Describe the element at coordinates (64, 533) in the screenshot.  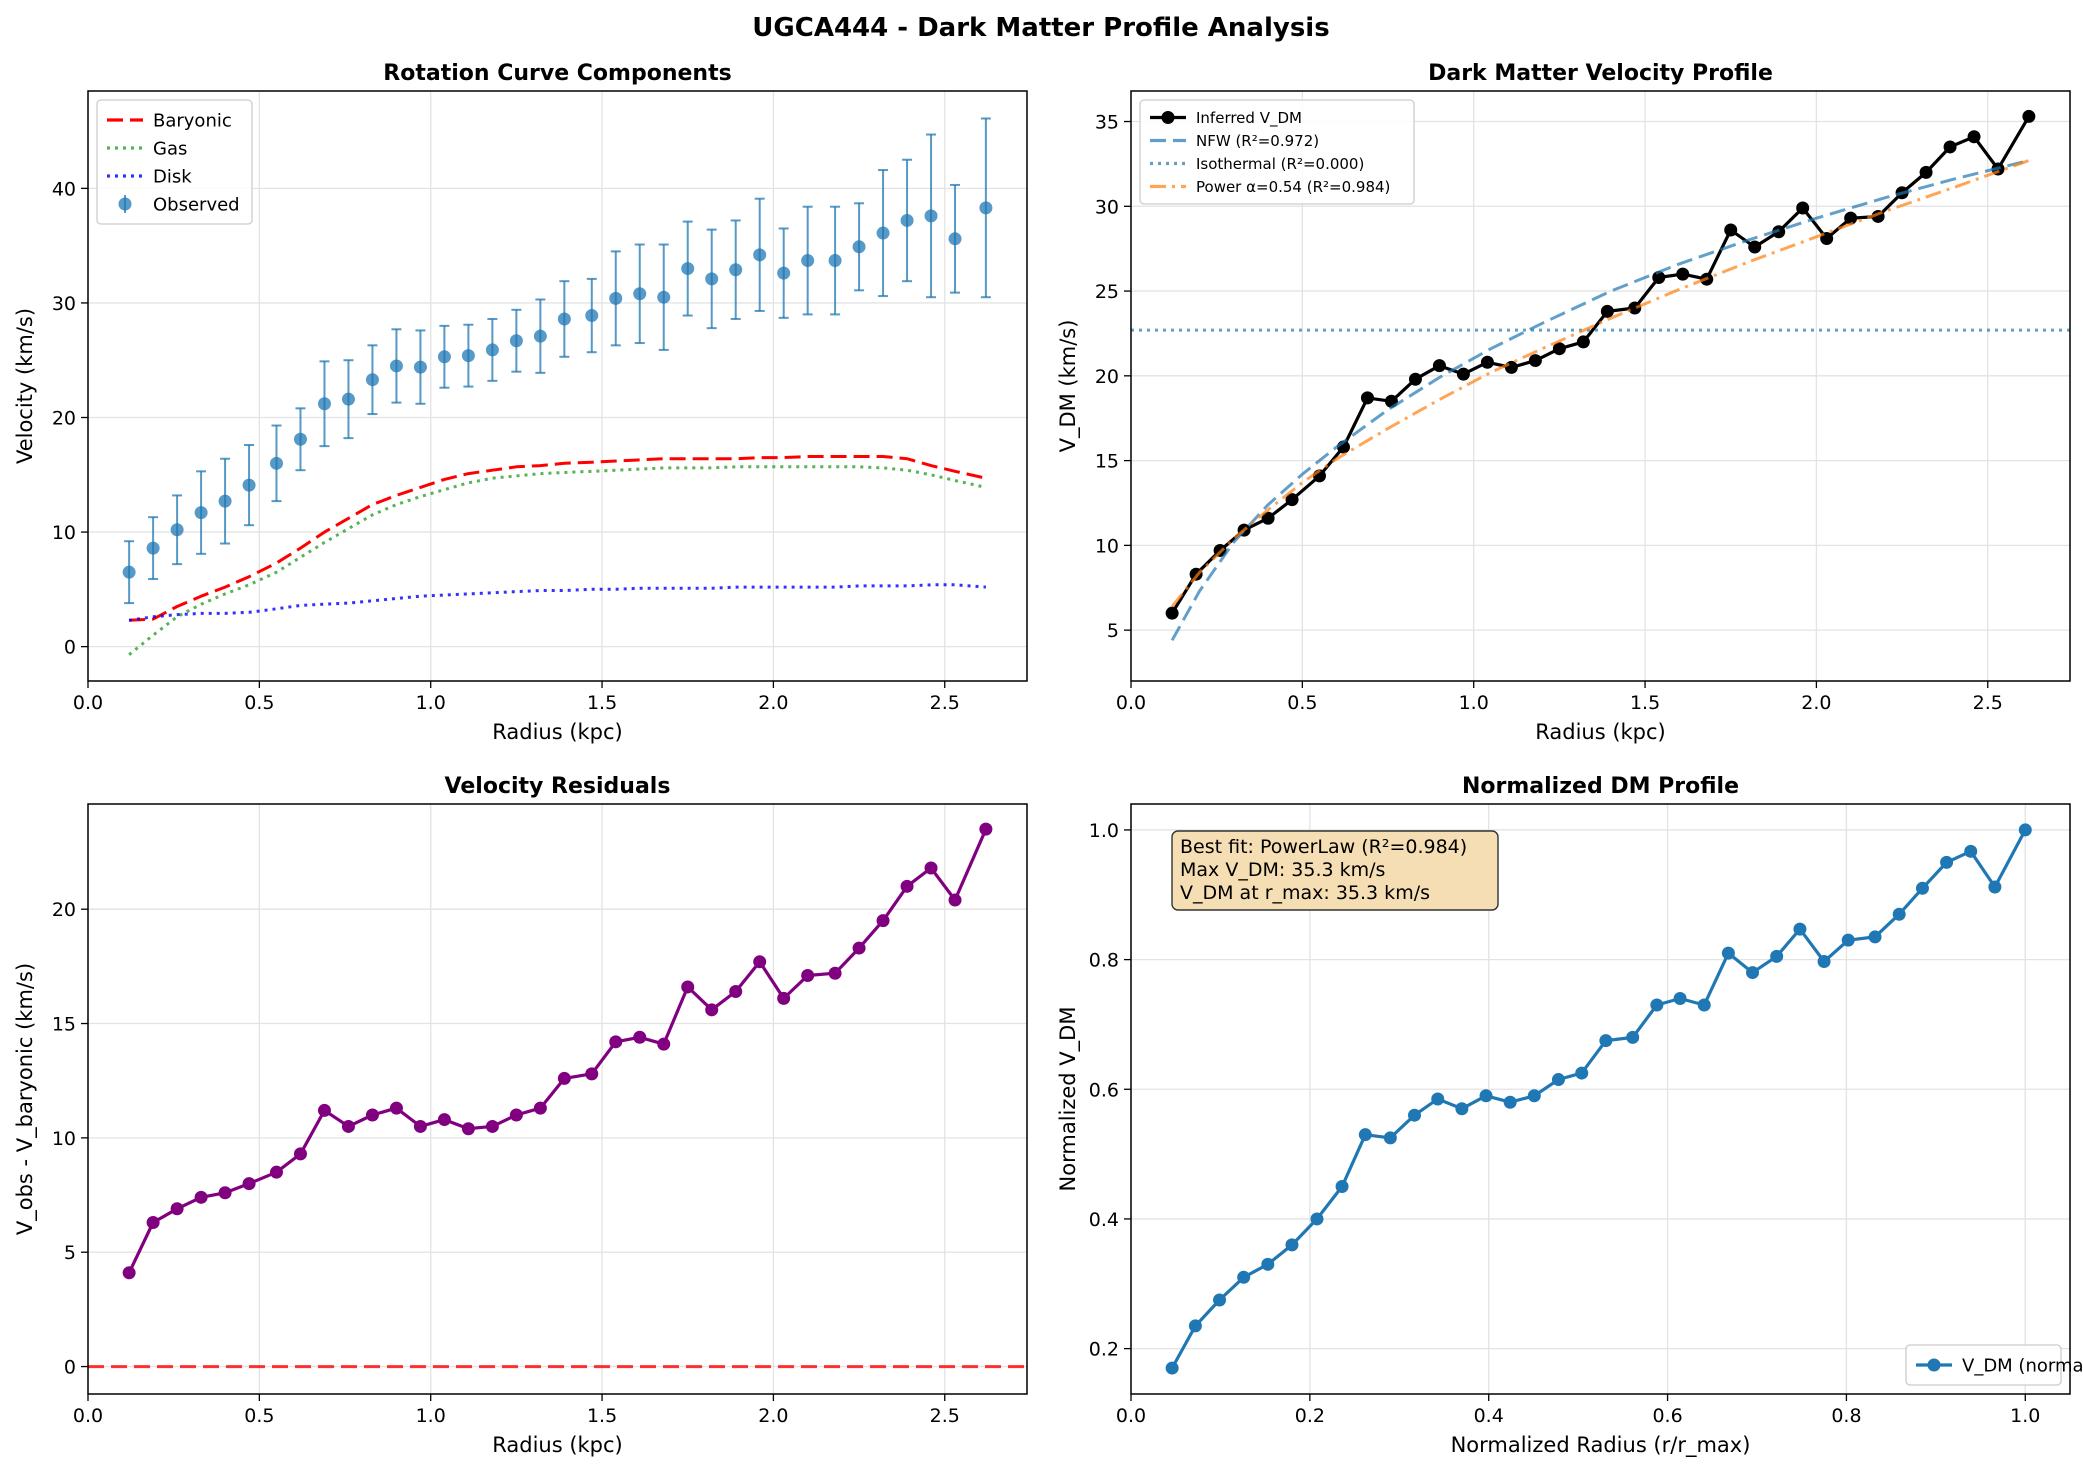
I see `y-tick-label: 10` at that location.